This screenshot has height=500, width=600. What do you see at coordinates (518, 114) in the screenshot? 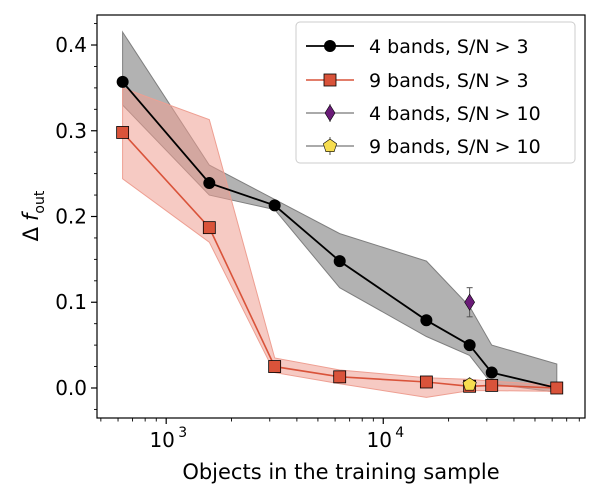
I see `legend-label-tail-3: > 10` at bounding box center [518, 114].